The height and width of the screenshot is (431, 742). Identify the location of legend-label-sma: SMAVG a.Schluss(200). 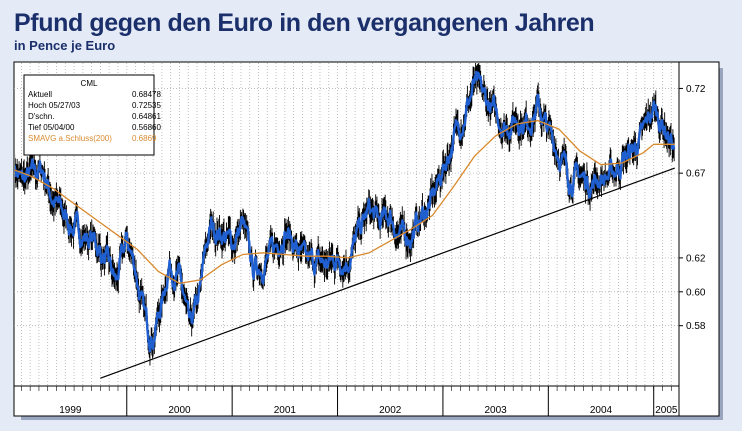
(70, 138).